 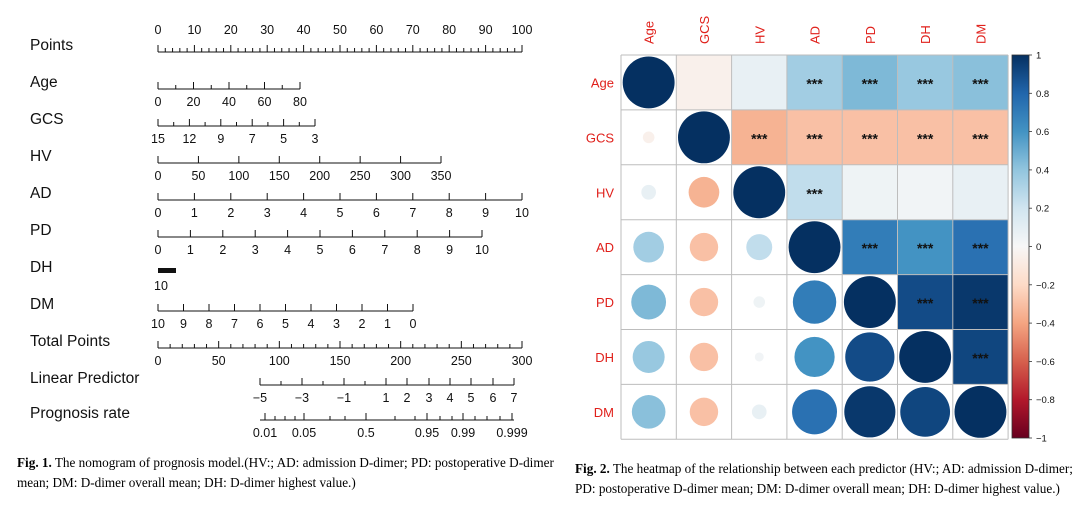 What do you see at coordinates (41, 156) in the screenshot?
I see `nomogram-row-label: HV` at bounding box center [41, 156].